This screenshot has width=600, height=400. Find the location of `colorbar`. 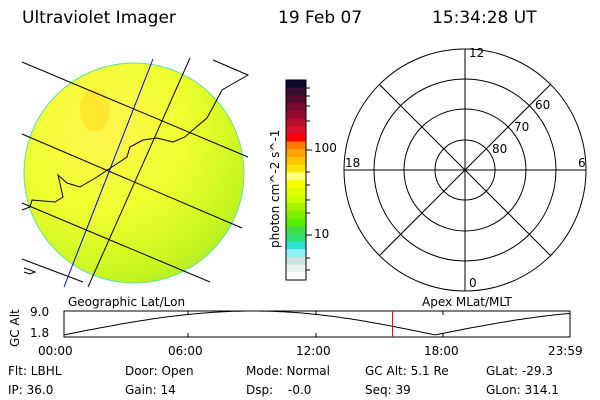

colorbar is located at coordinates (296, 180).